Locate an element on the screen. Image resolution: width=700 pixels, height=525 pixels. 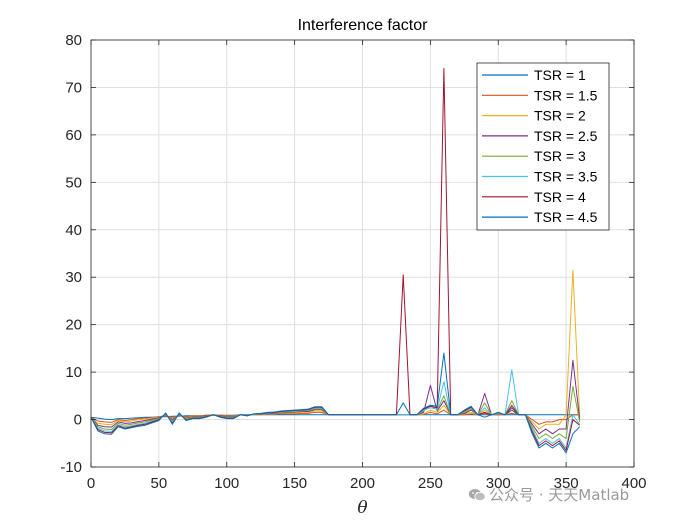
legend-label: TSR = 1 is located at coordinates (560, 75).